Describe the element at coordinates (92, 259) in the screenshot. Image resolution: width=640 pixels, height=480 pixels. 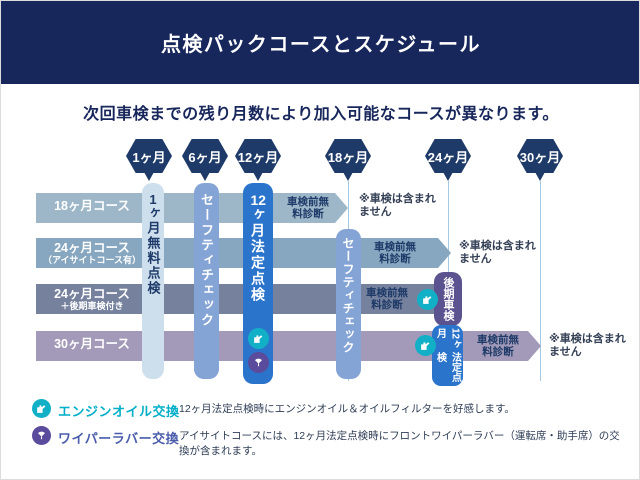
I see `course-sublabel-text: （アイサイトコース有）` at that location.